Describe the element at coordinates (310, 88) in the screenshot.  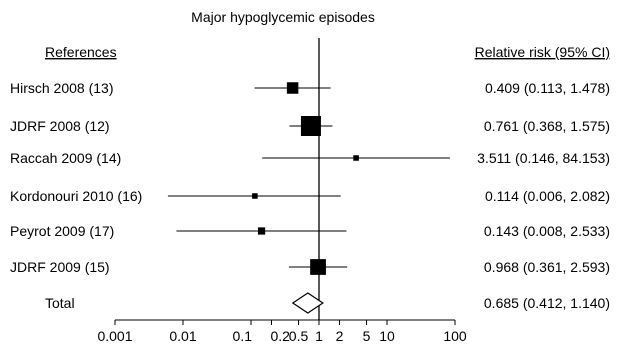
I see `study-row: Hirsch 2008 (13) 0.409 (0.113, 1.478)` at that location.